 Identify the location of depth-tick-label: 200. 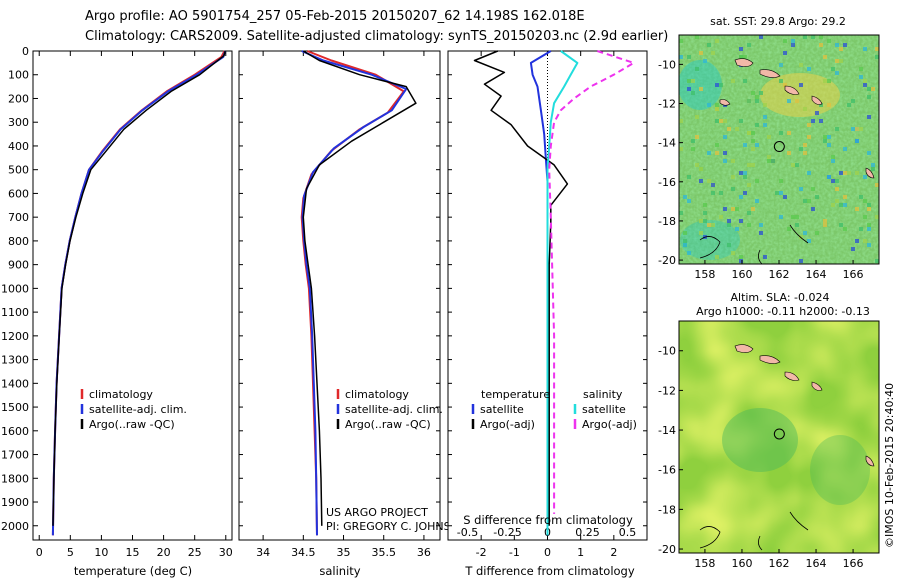
(18, 98).